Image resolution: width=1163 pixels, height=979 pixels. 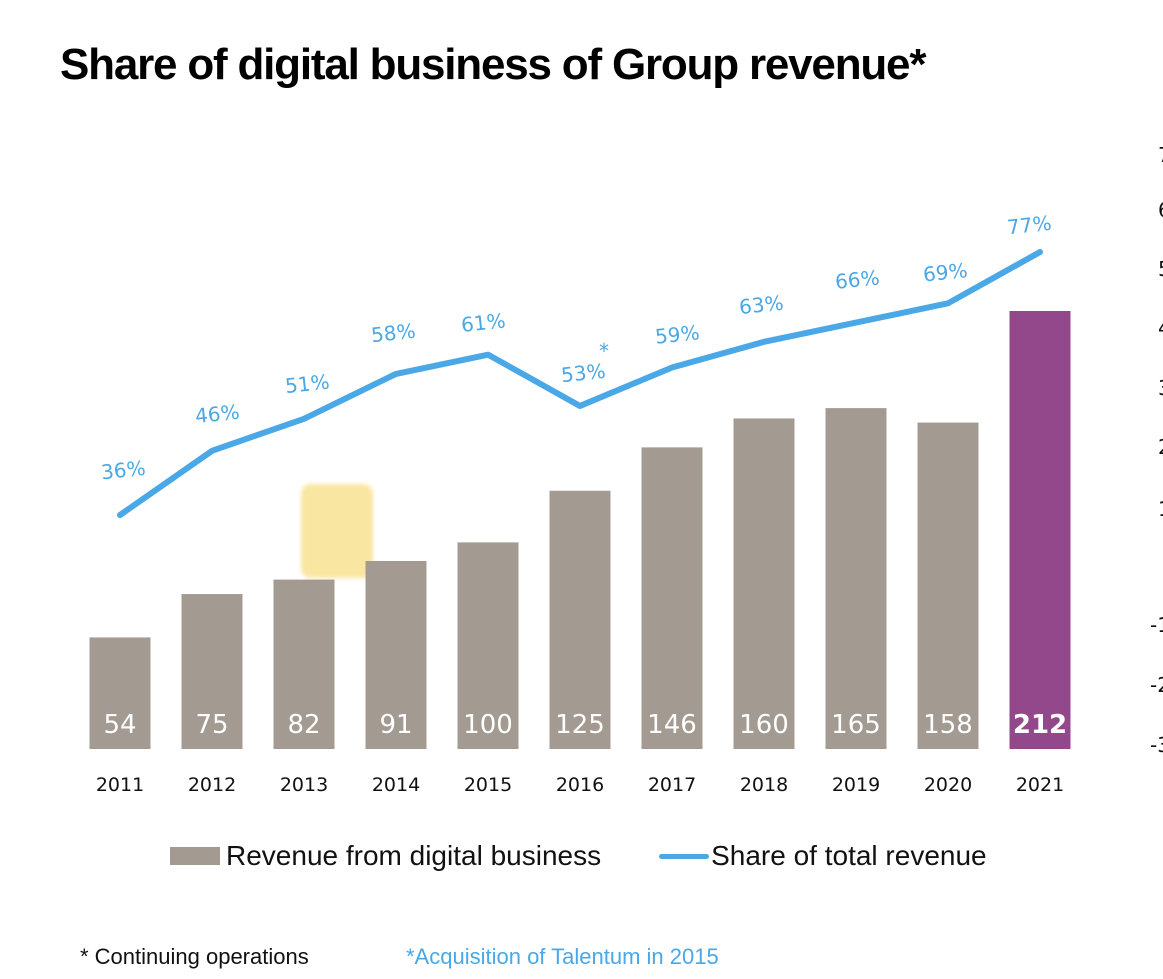 What do you see at coordinates (488, 785) in the screenshot?
I see `x-tick-label: 2015` at bounding box center [488, 785].